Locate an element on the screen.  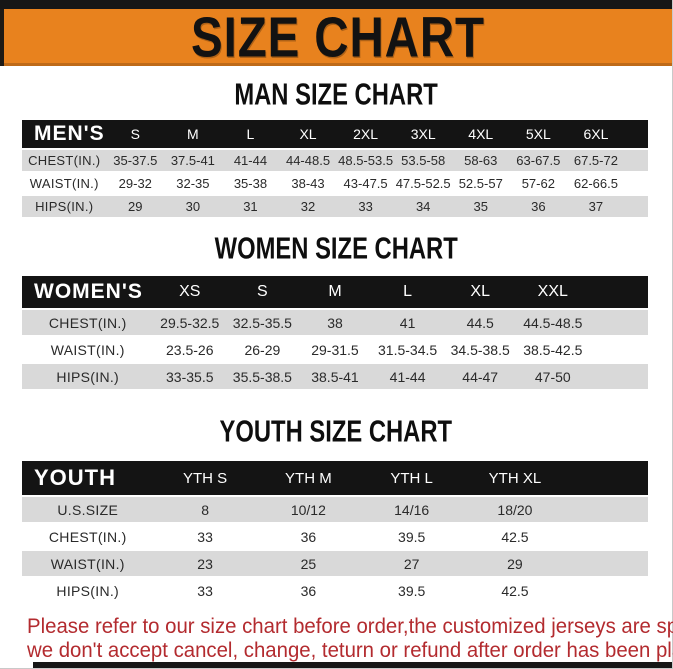
measurement-cell: 57-62 is located at coordinates (538, 184).